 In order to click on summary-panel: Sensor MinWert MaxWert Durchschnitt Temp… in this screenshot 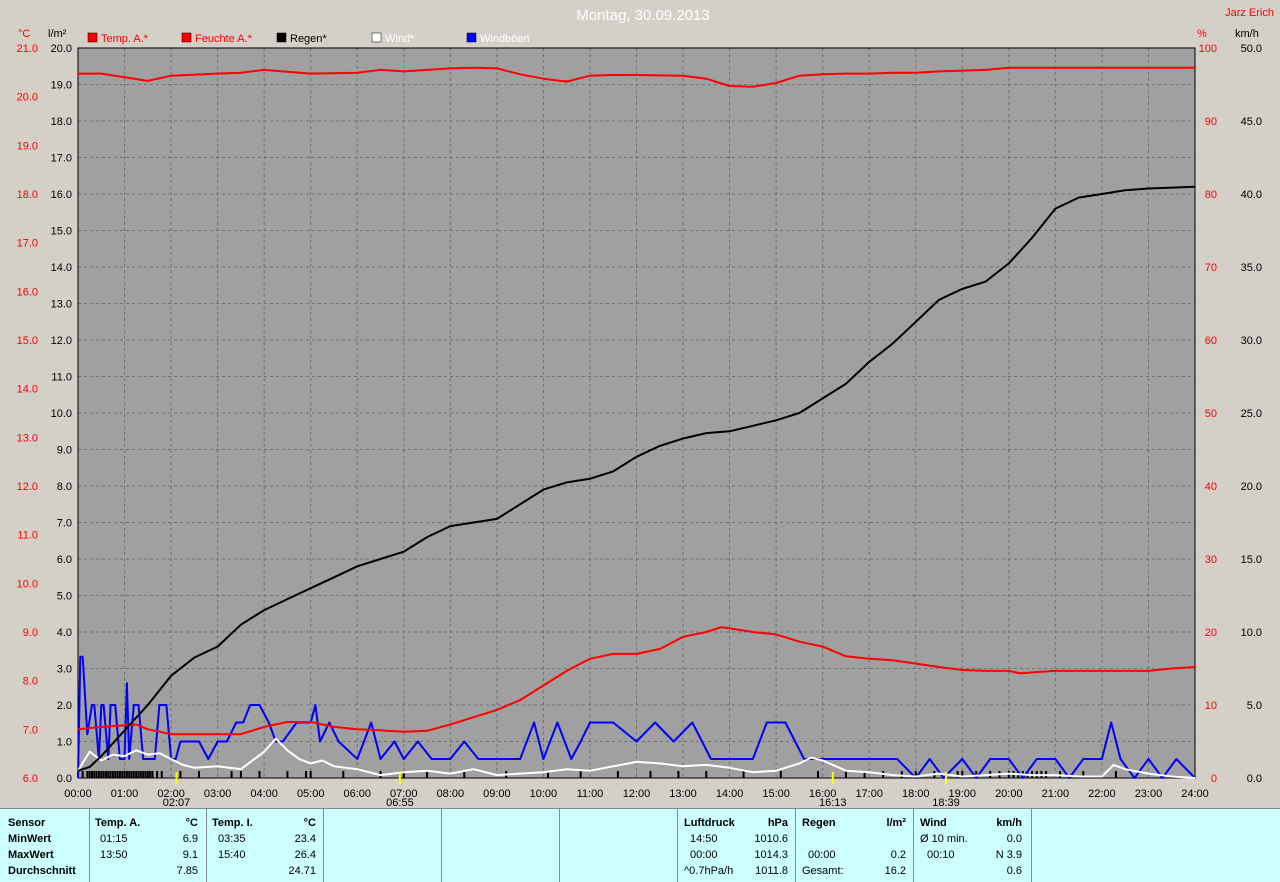, I will do `click(640, 845)`.